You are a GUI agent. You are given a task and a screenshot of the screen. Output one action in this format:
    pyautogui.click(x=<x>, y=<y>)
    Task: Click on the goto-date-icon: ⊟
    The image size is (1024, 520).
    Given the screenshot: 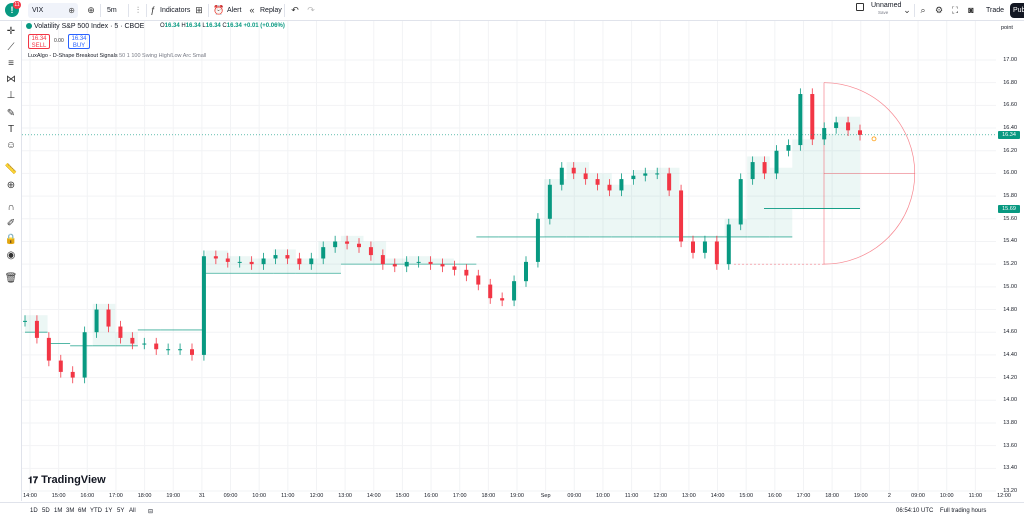 What is the action you would take?
    pyautogui.click(x=151, y=512)
    